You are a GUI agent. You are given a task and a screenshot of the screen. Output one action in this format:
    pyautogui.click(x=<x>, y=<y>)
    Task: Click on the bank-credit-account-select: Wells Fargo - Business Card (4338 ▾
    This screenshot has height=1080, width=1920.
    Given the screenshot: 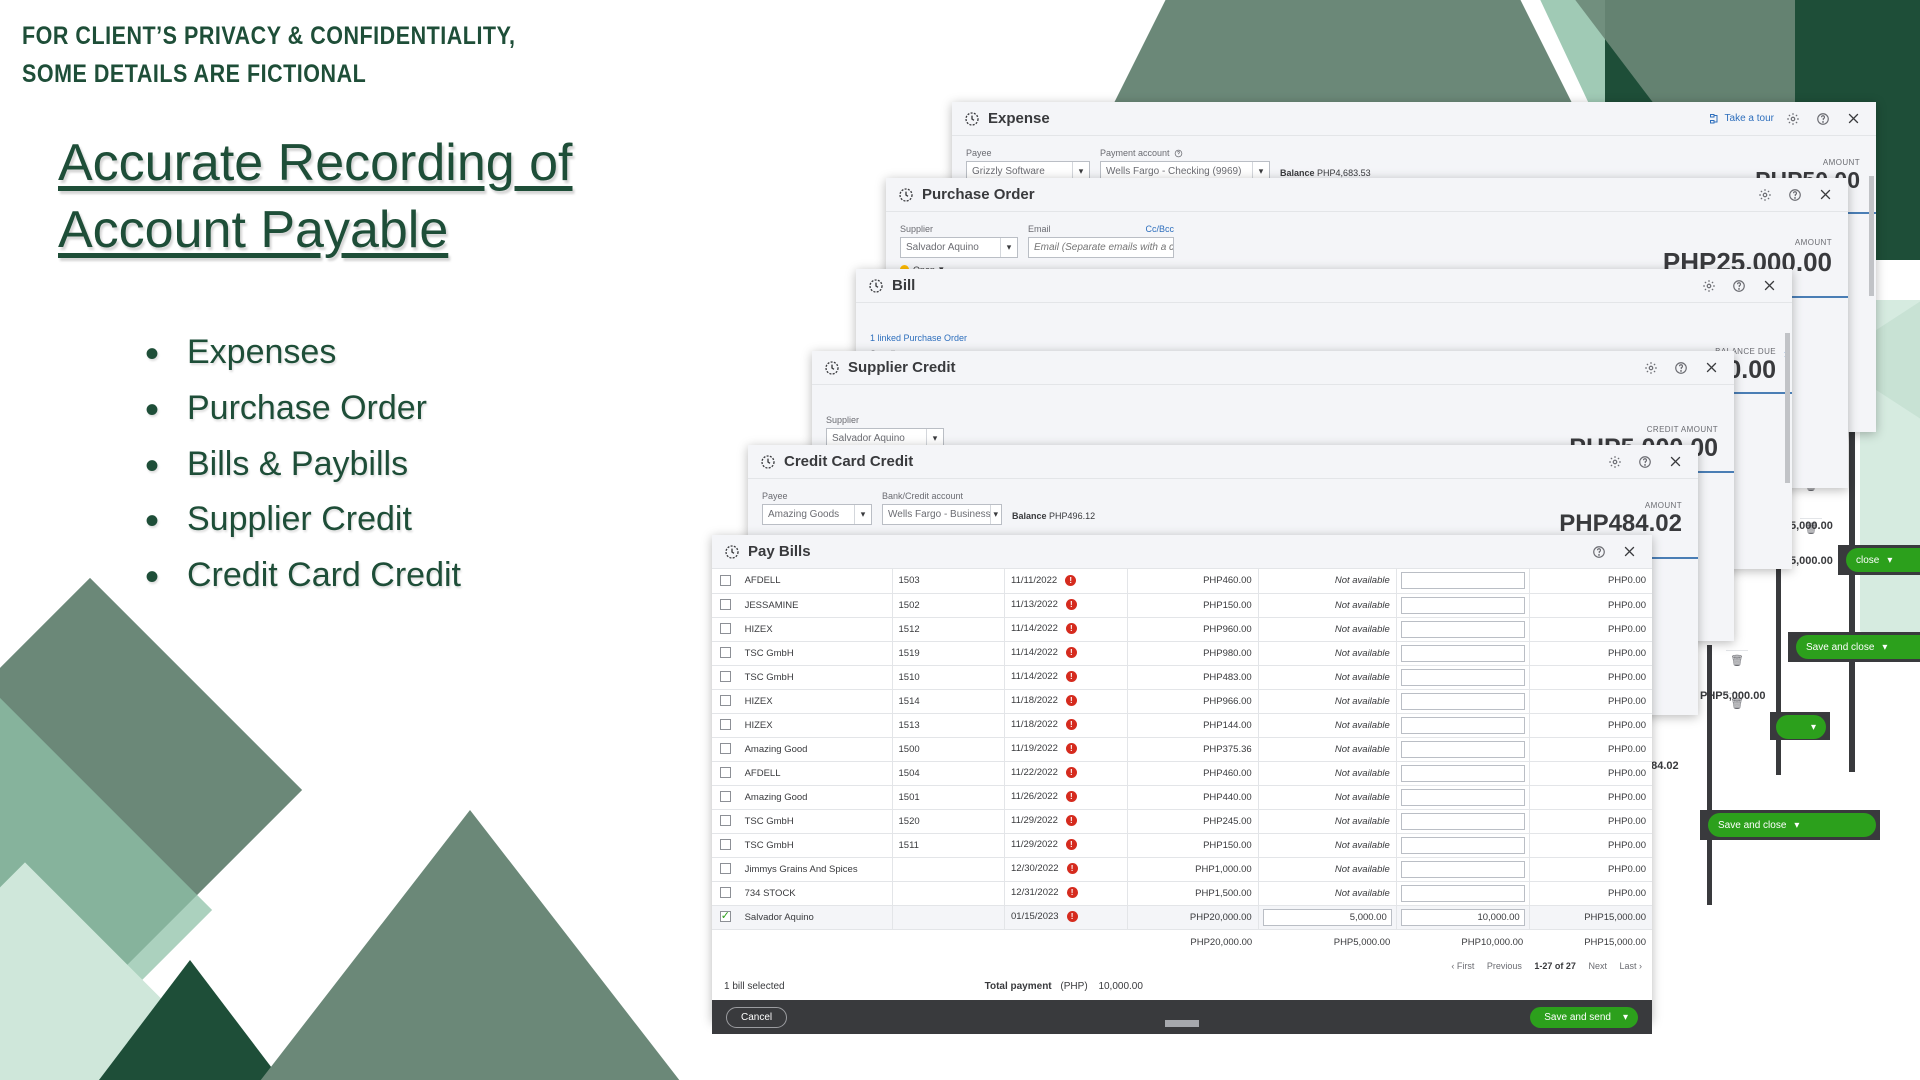 What is the action you would take?
    pyautogui.click(x=942, y=514)
    